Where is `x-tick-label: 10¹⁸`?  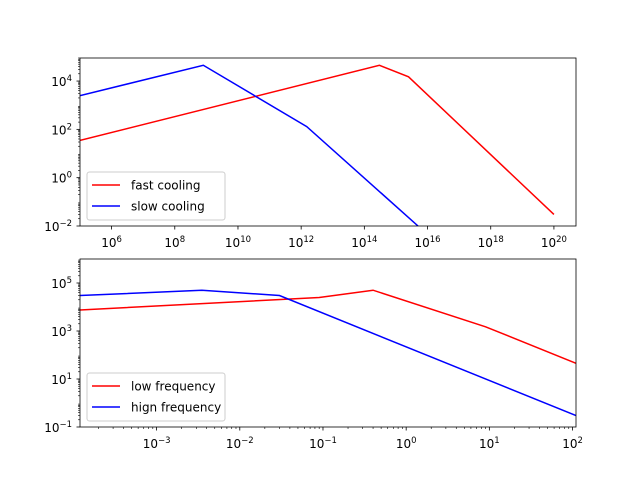 x-tick-label: 10¹⁸ is located at coordinates (491, 242).